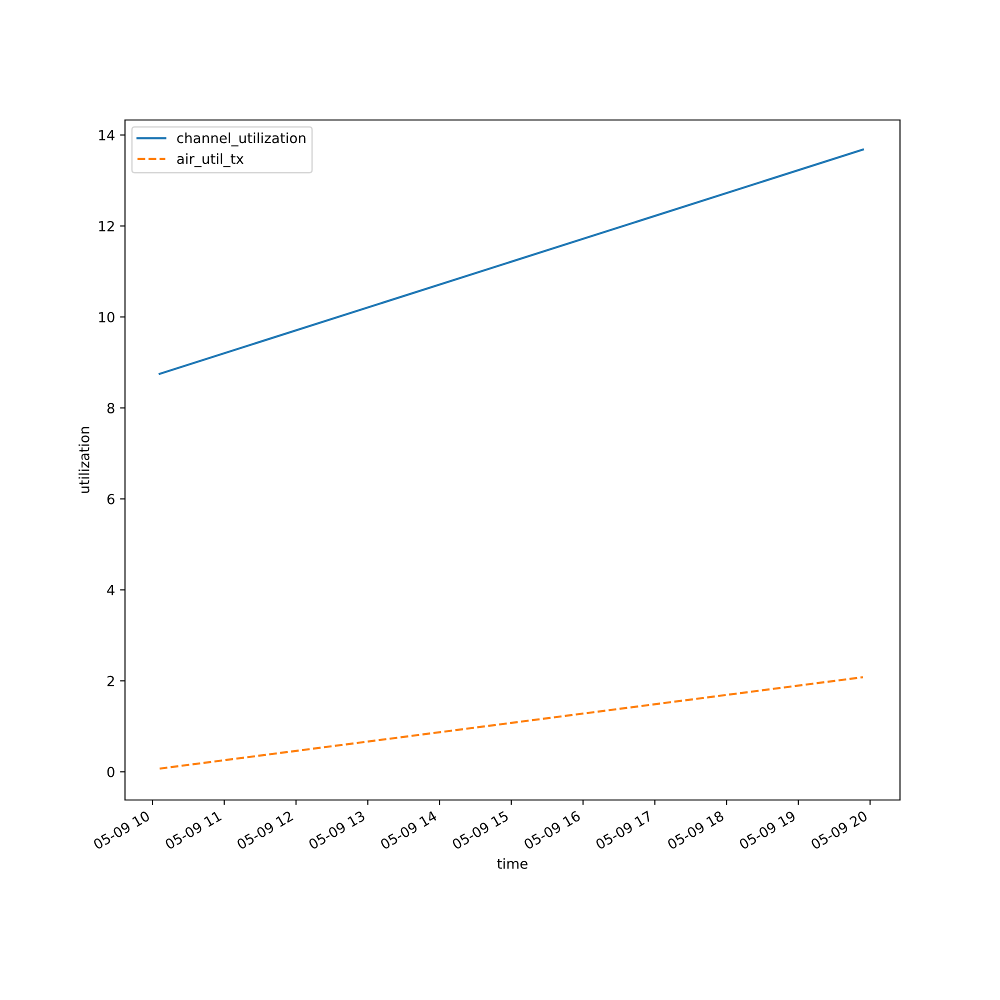 This screenshot has width=1000, height=1000. Describe the element at coordinates (110, 590) in the screenshot. I see `y-tick-label: 4` at that location.